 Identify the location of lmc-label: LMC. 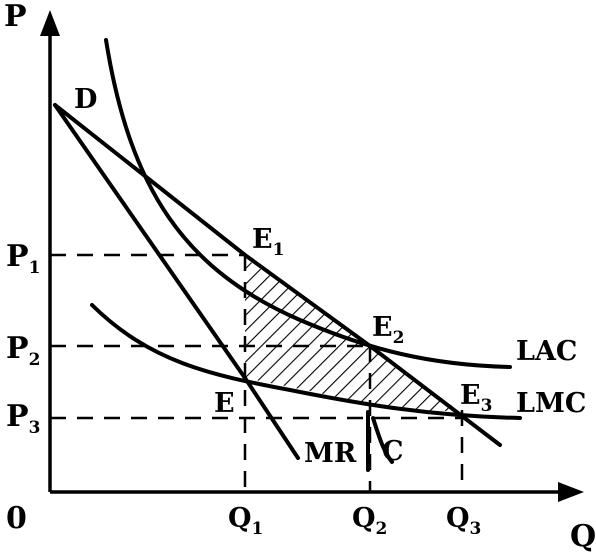
(551, 403).